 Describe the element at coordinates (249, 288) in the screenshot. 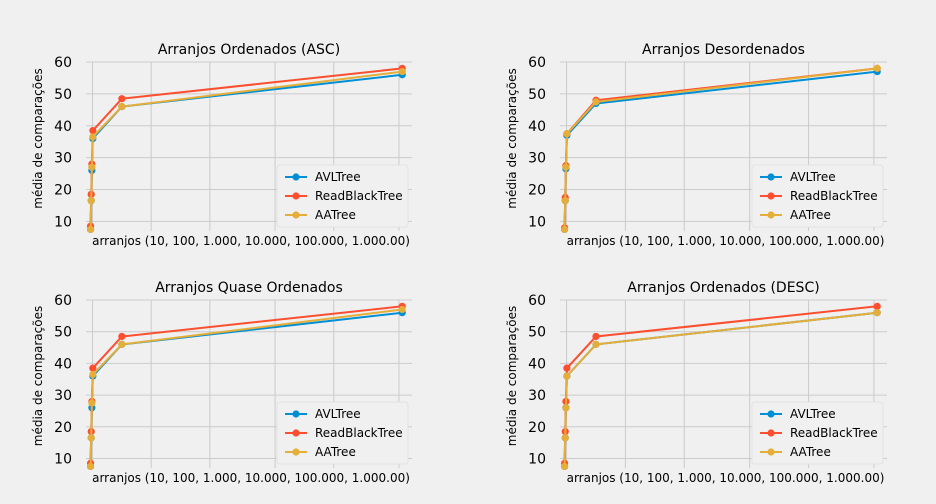

I see `subplot-title: Arranjos Quase Ordenados` at that location.